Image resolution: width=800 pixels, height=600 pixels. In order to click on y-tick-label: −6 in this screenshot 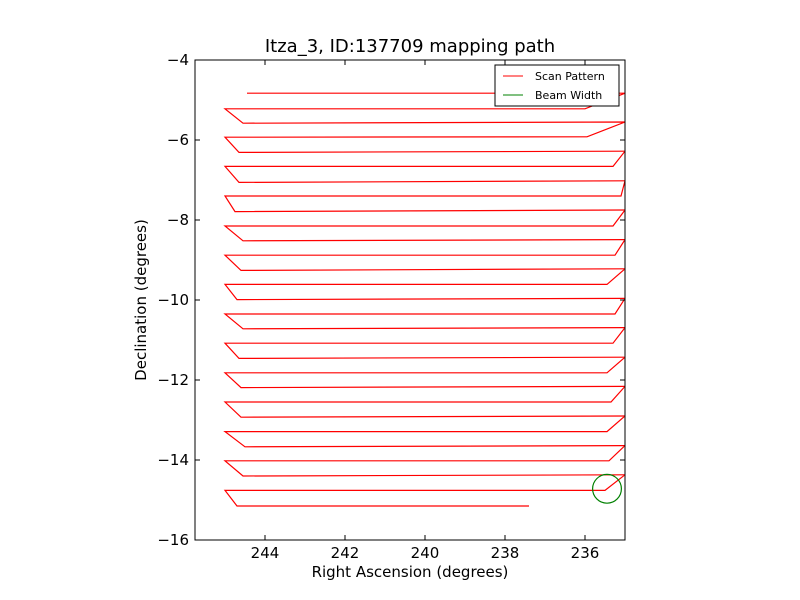, I will do `click(178, 140)`.